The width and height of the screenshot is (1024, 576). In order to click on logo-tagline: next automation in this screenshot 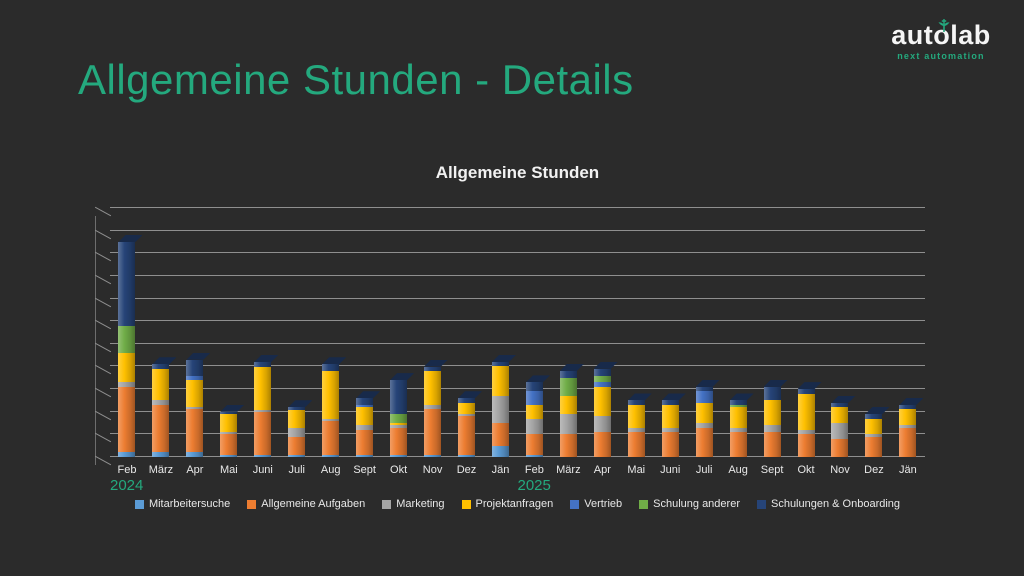, I will do `click(941, 56)`.